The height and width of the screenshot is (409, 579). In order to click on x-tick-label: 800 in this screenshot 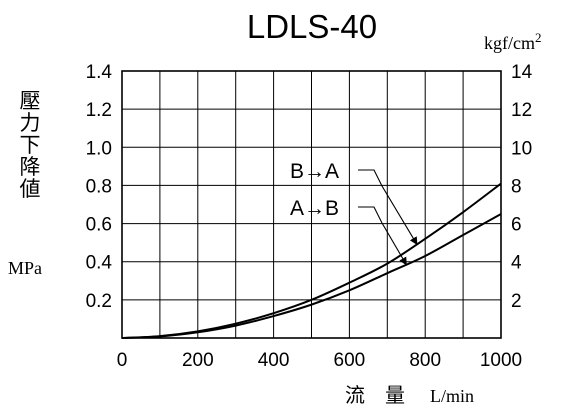, I will do `click(425, 360)`.